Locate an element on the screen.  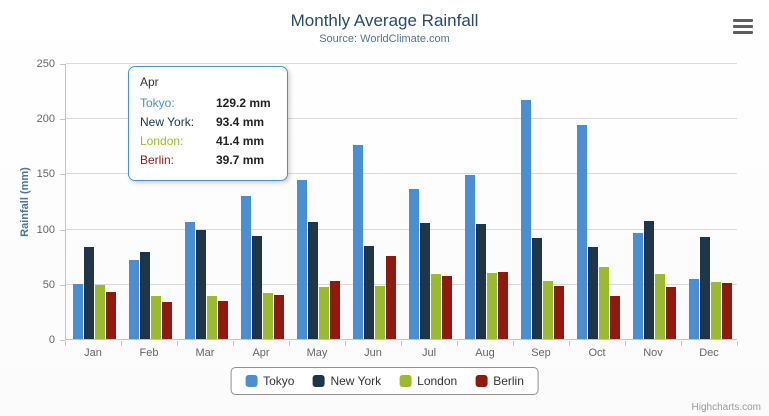
y-axis-tick-label: 0 is located at coordinates (51, 340).